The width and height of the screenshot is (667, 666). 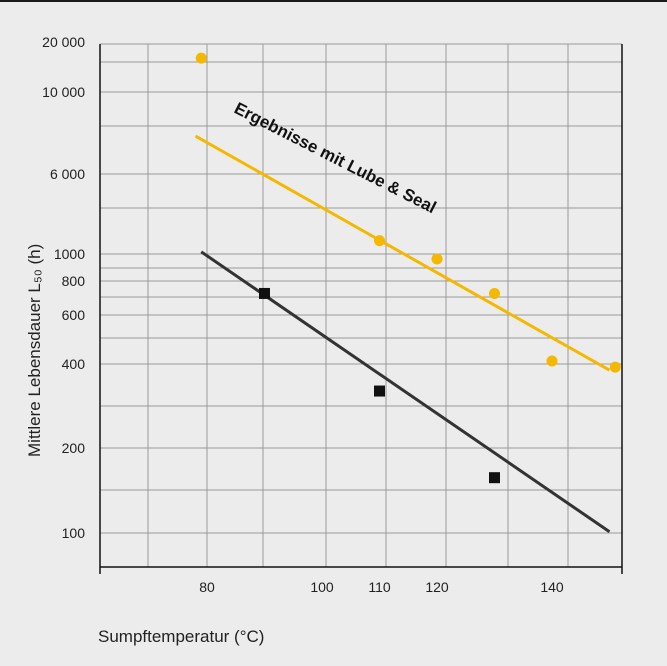 I want to click on y-tick-label: 200, so click(x=74, y=448).